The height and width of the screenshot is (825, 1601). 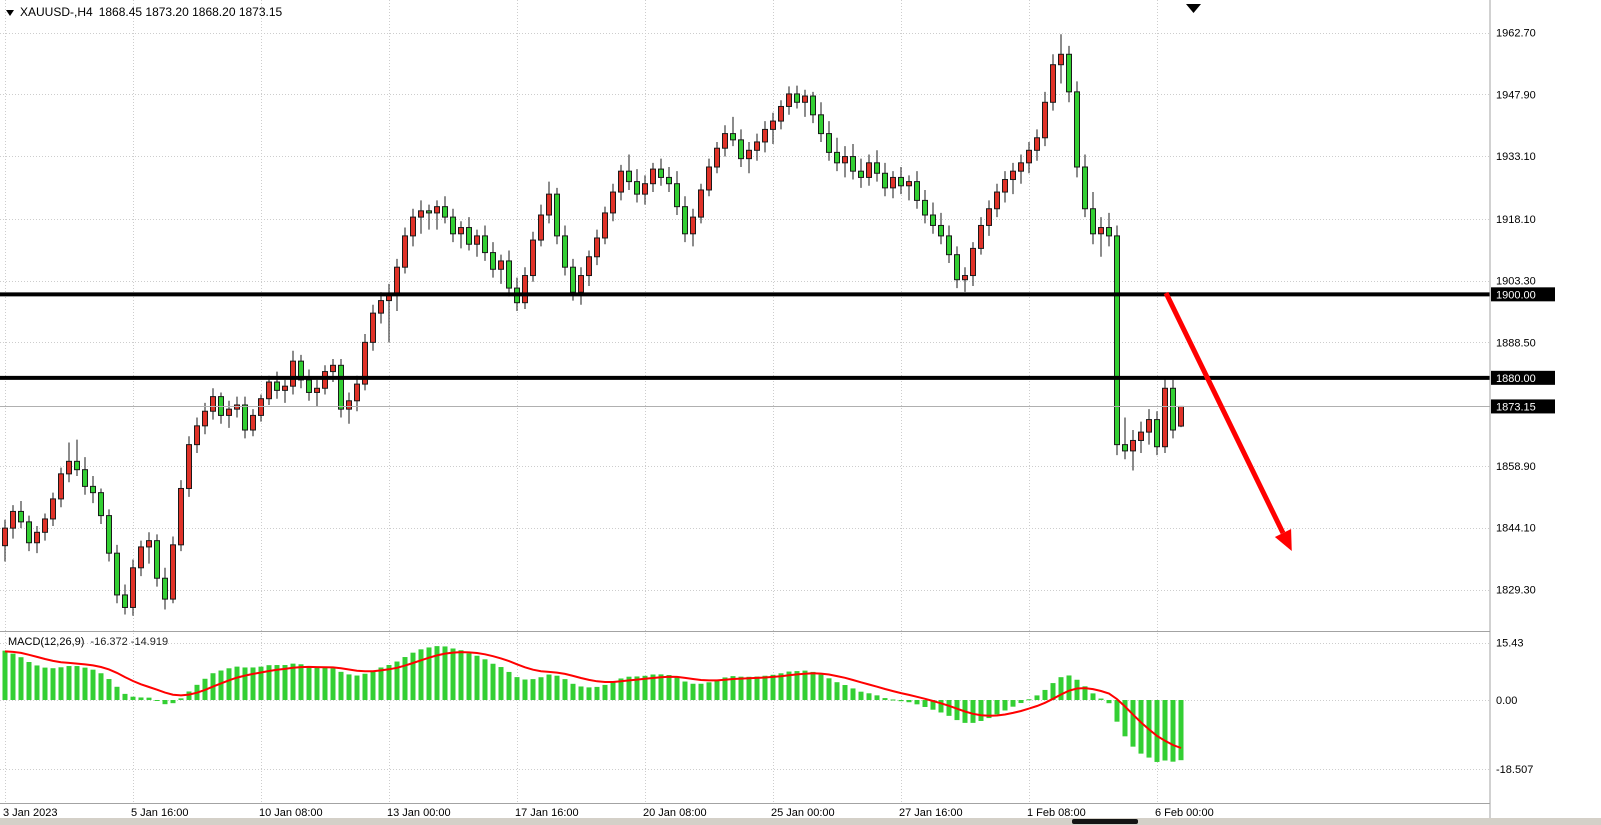 I want to click on macd-tick-label: -18.507, so click(x=1514, y=770).